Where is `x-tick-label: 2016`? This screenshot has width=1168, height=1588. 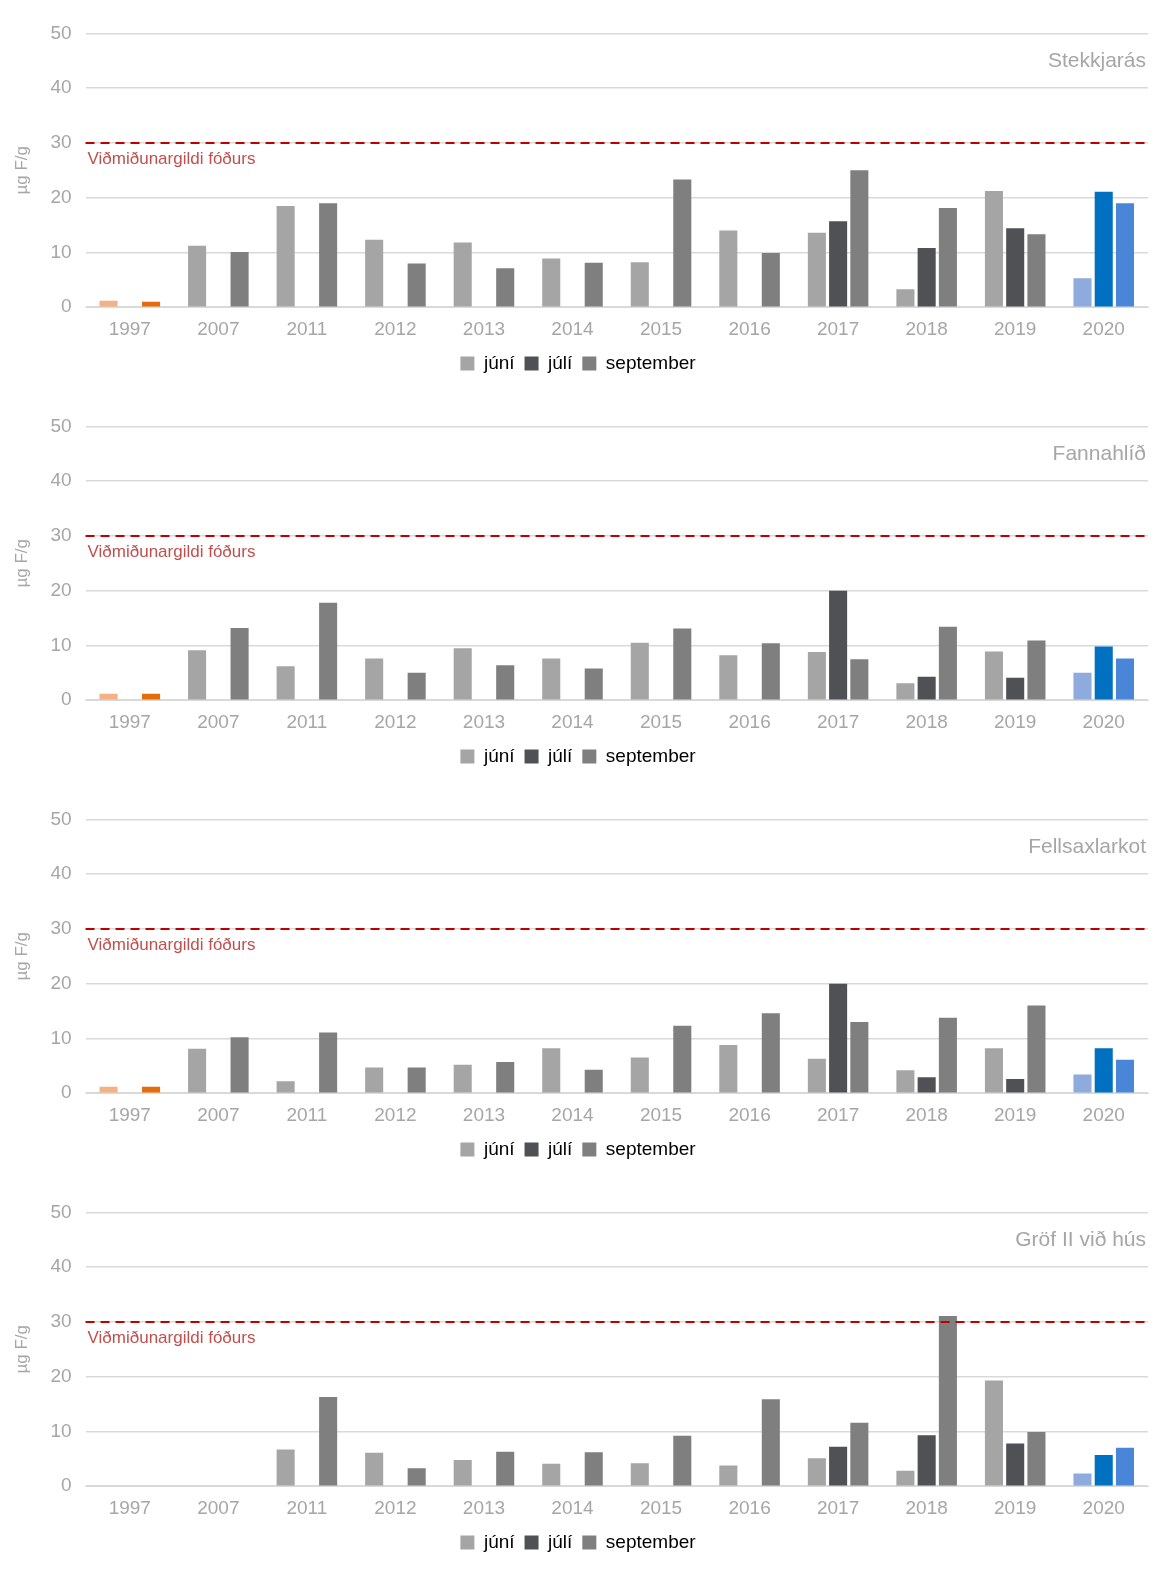
x-tick-label: 2016 is located at coordinates (749, 1507).